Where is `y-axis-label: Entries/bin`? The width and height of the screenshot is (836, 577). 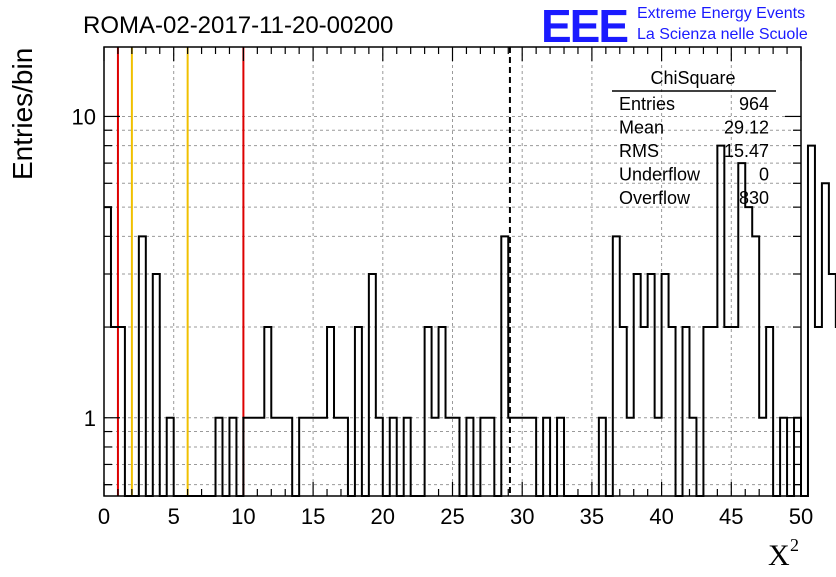
y-axis-label: Entries/bin is located at coordinates (22, 114).